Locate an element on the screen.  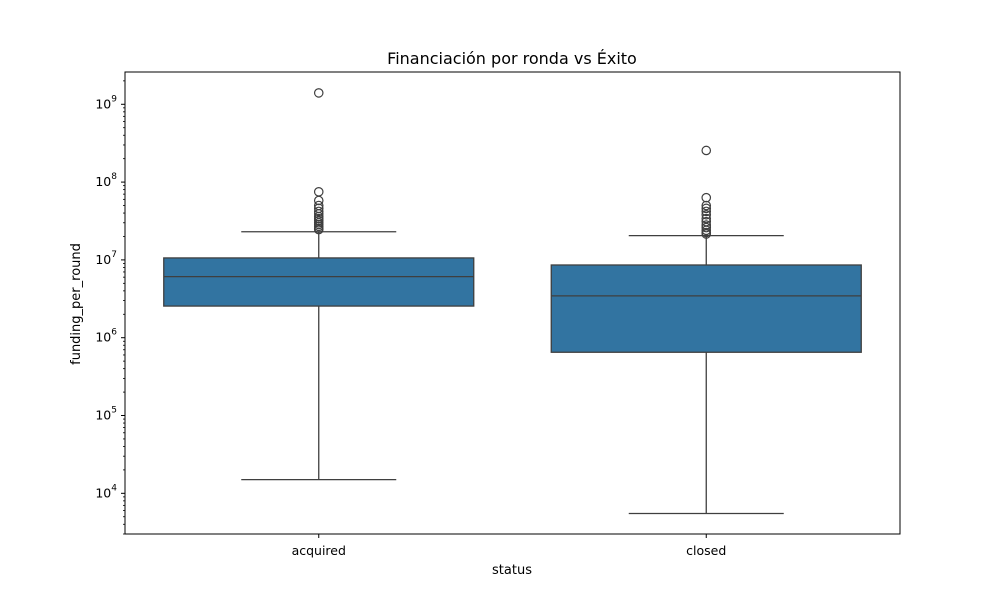
y-tick-label: 10⁷ is located at coordinates (106, 258).